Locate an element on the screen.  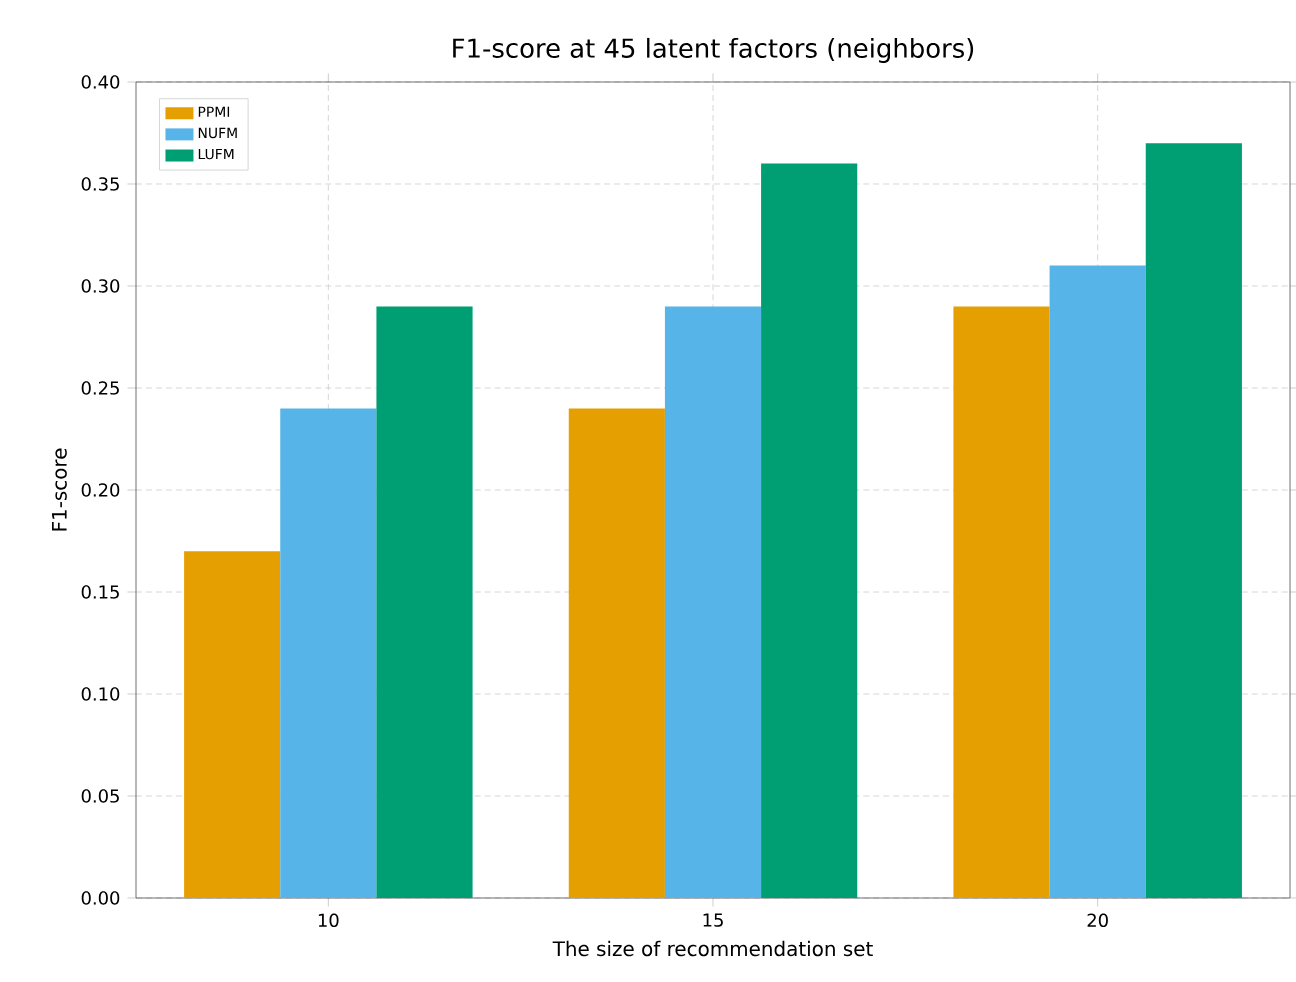
y-tick-label: 0.20 is located at coordinates (100, 490).